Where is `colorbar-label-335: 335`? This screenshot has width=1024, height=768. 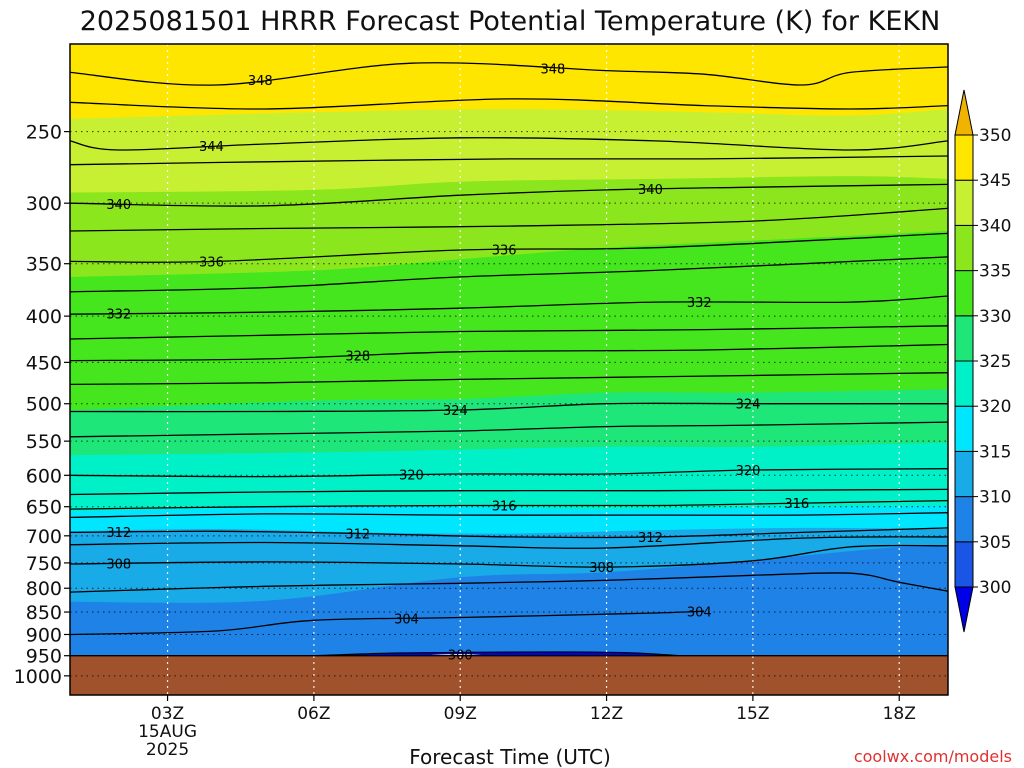 colorbar-label-335: 335 is located at coordinates (995, 272).